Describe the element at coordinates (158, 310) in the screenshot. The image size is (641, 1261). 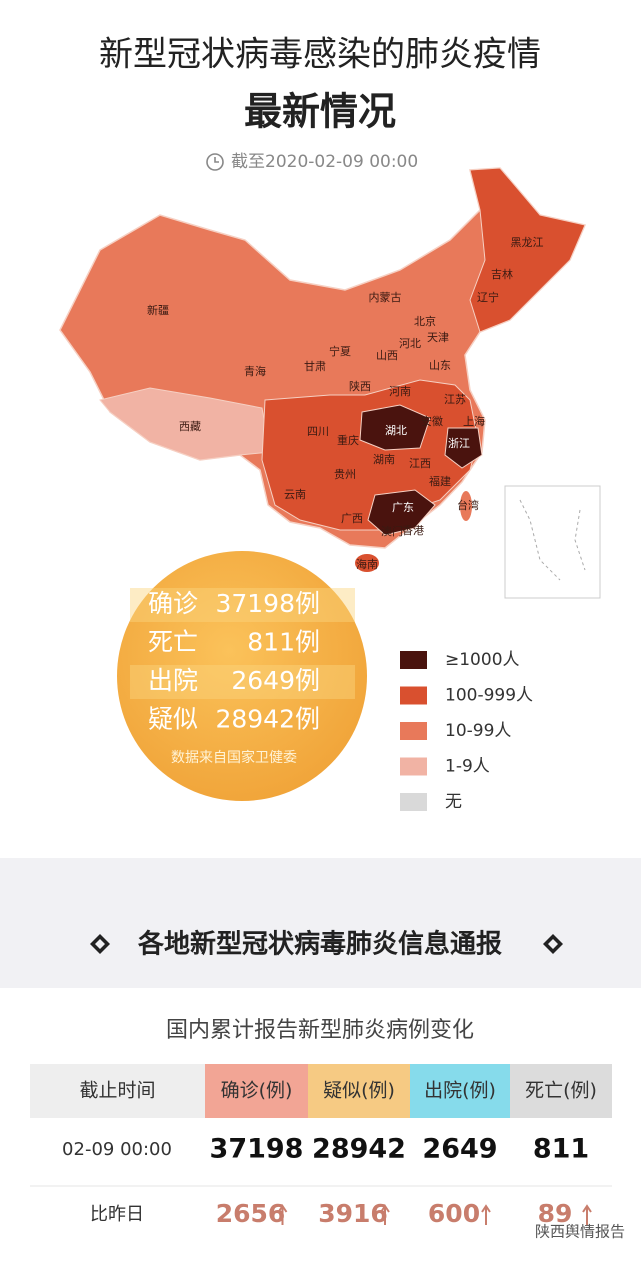
I see `province-label: 新疆` at that location.